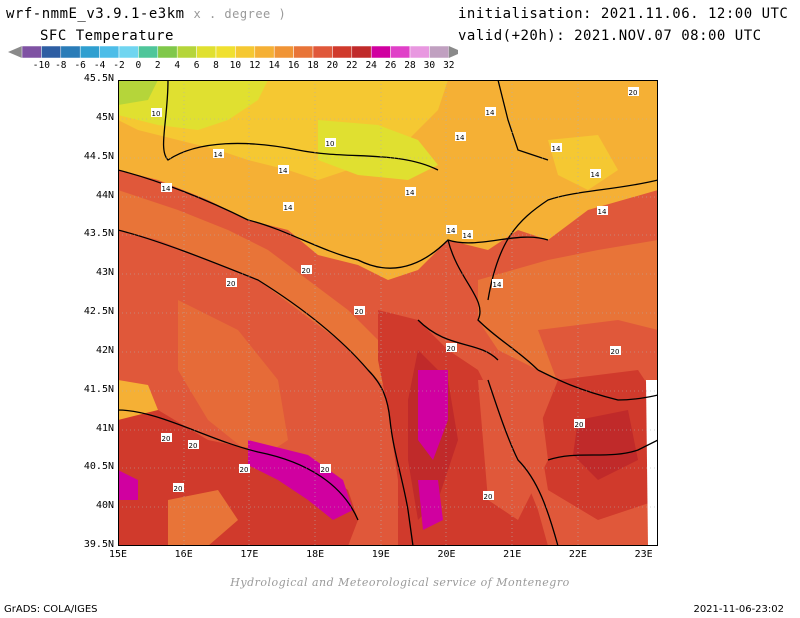  I want to click on colorbar-tick-label: 28, so click(410, 65).